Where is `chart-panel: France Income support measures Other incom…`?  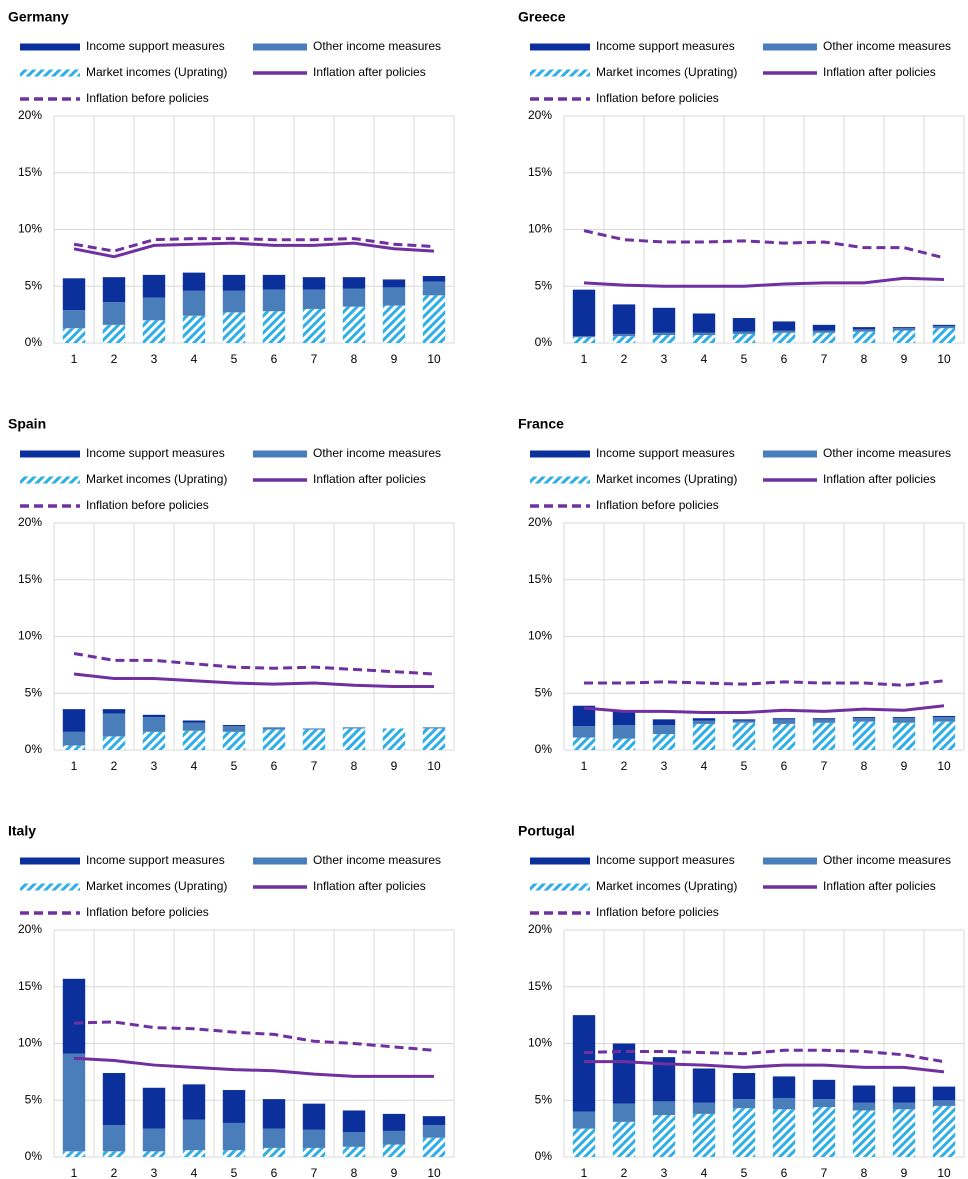 chart-panel: France Income support measures Other incom… is located at coordinates (741, 594).